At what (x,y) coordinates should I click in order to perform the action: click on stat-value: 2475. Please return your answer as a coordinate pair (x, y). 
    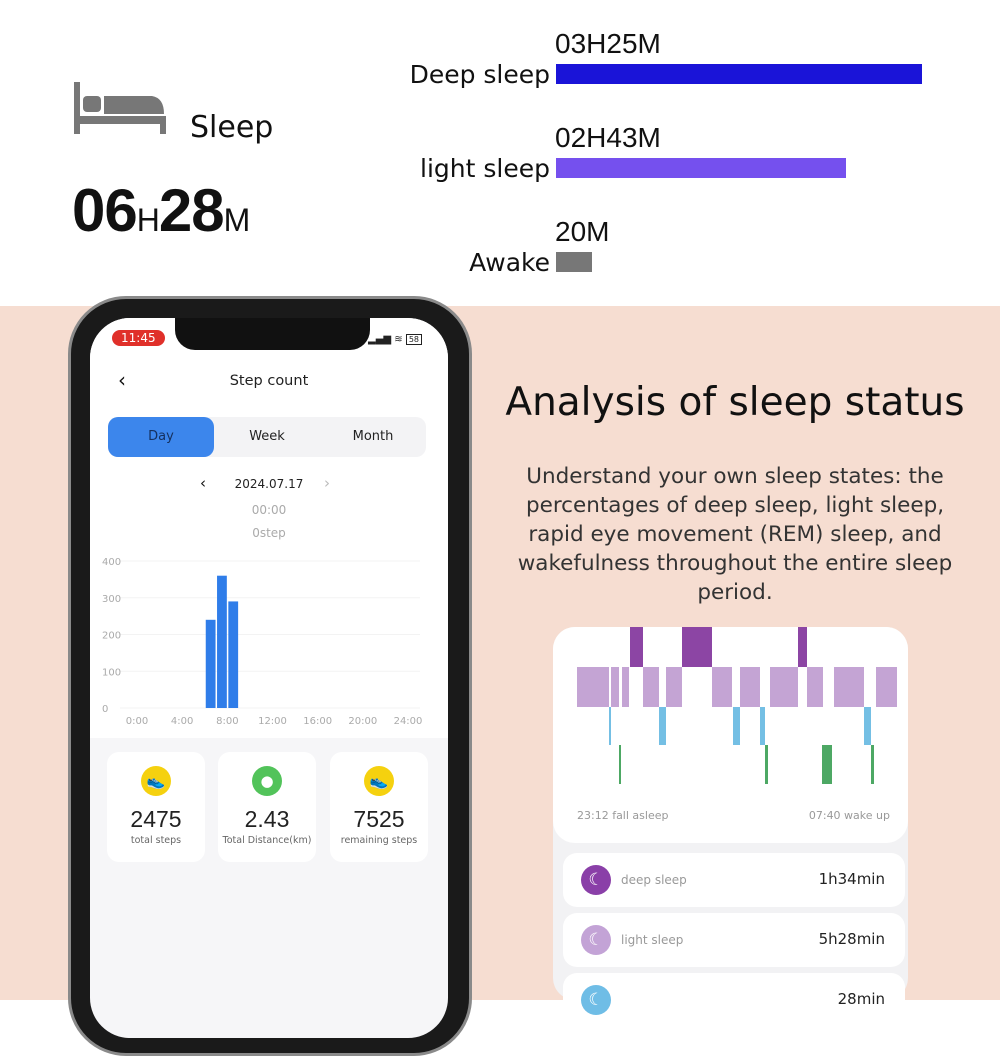
    Looking at the image, I should click on (156, 819).